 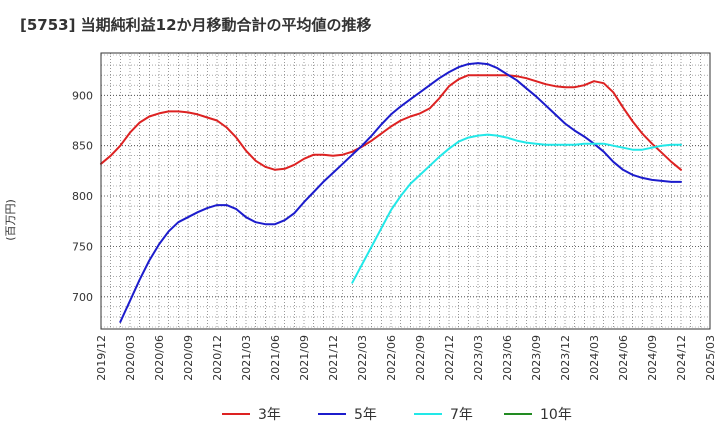 I want to click on x-tick-label: 2020/06, so click(x=159, y=358).